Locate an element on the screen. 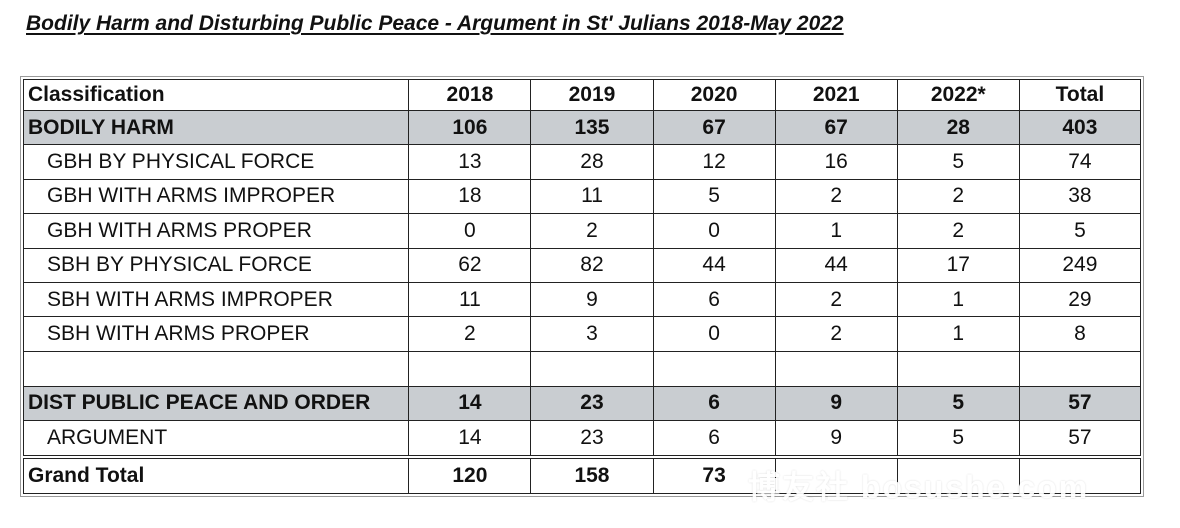 This screenshot has width=1180, height=528. cell-2021: 16 is located at coordinates (836, 162).